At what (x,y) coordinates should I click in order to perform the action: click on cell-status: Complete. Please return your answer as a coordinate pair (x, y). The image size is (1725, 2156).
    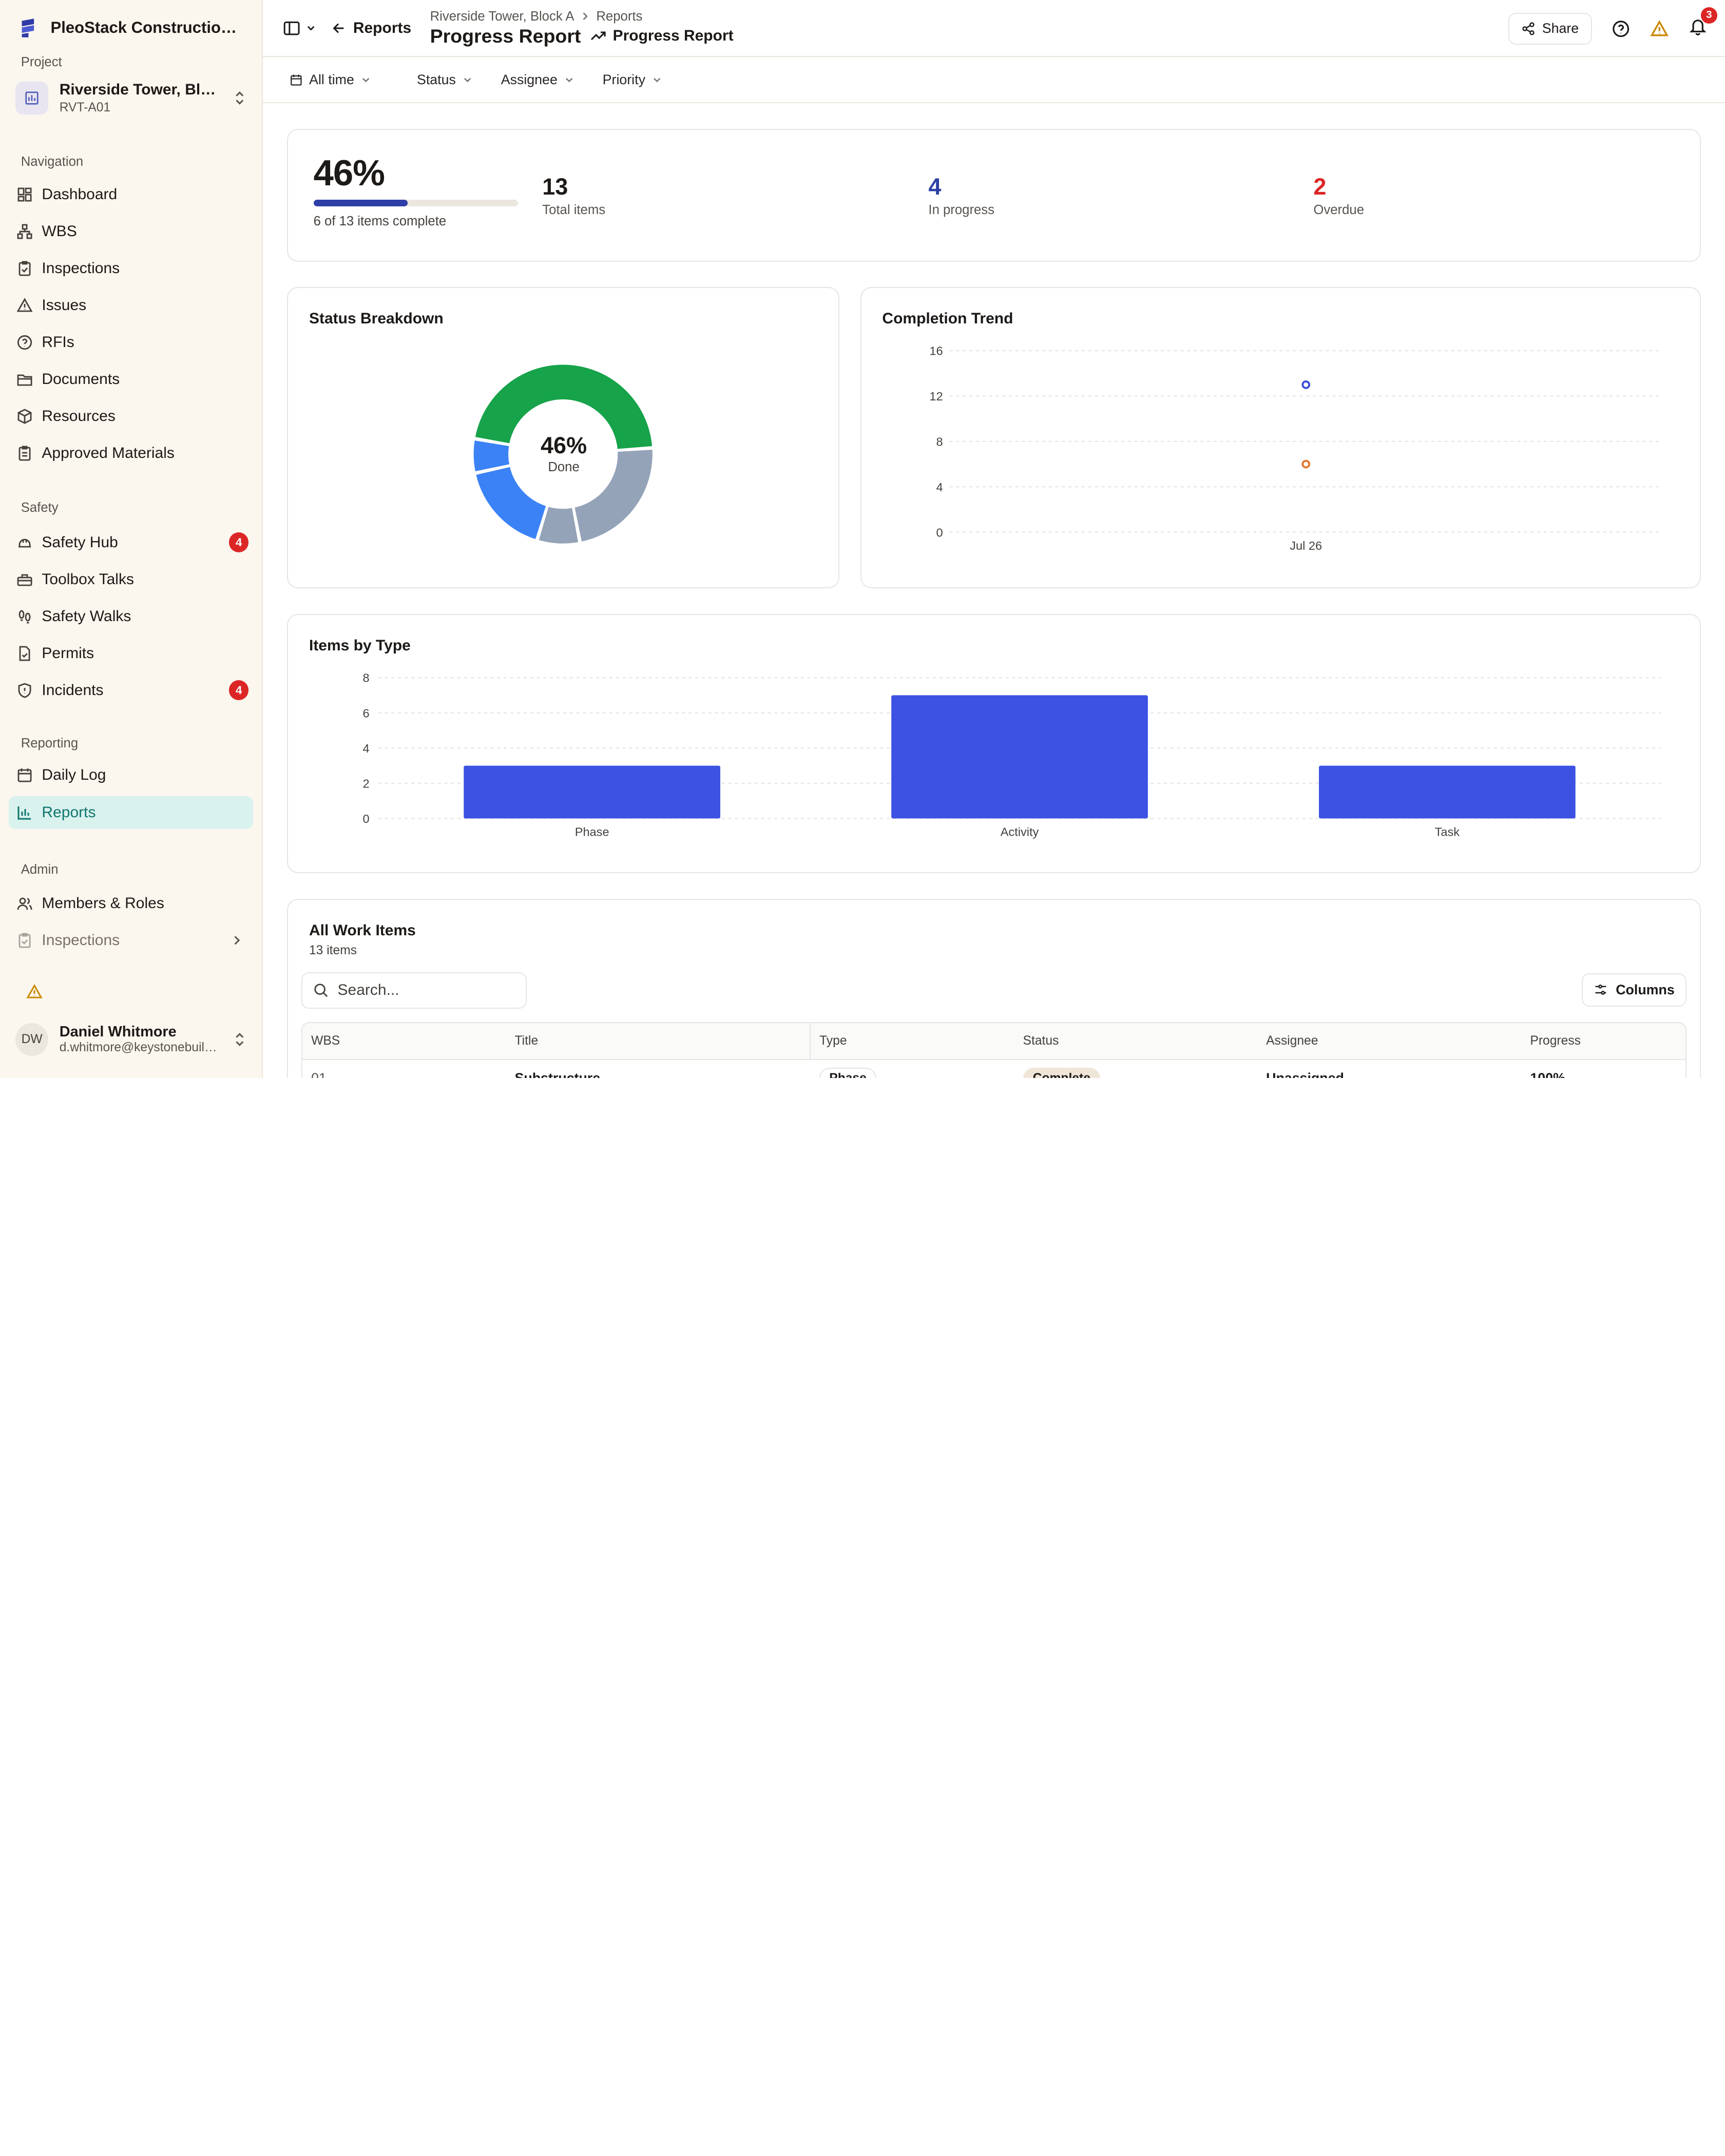
    Looking at the image, I should click on (1062, 1073).